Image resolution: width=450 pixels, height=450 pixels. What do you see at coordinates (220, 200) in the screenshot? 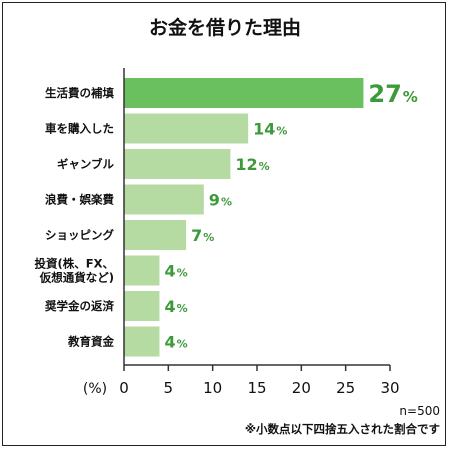
I see `value-label-4: 9%` at bounding box center [220, 200].